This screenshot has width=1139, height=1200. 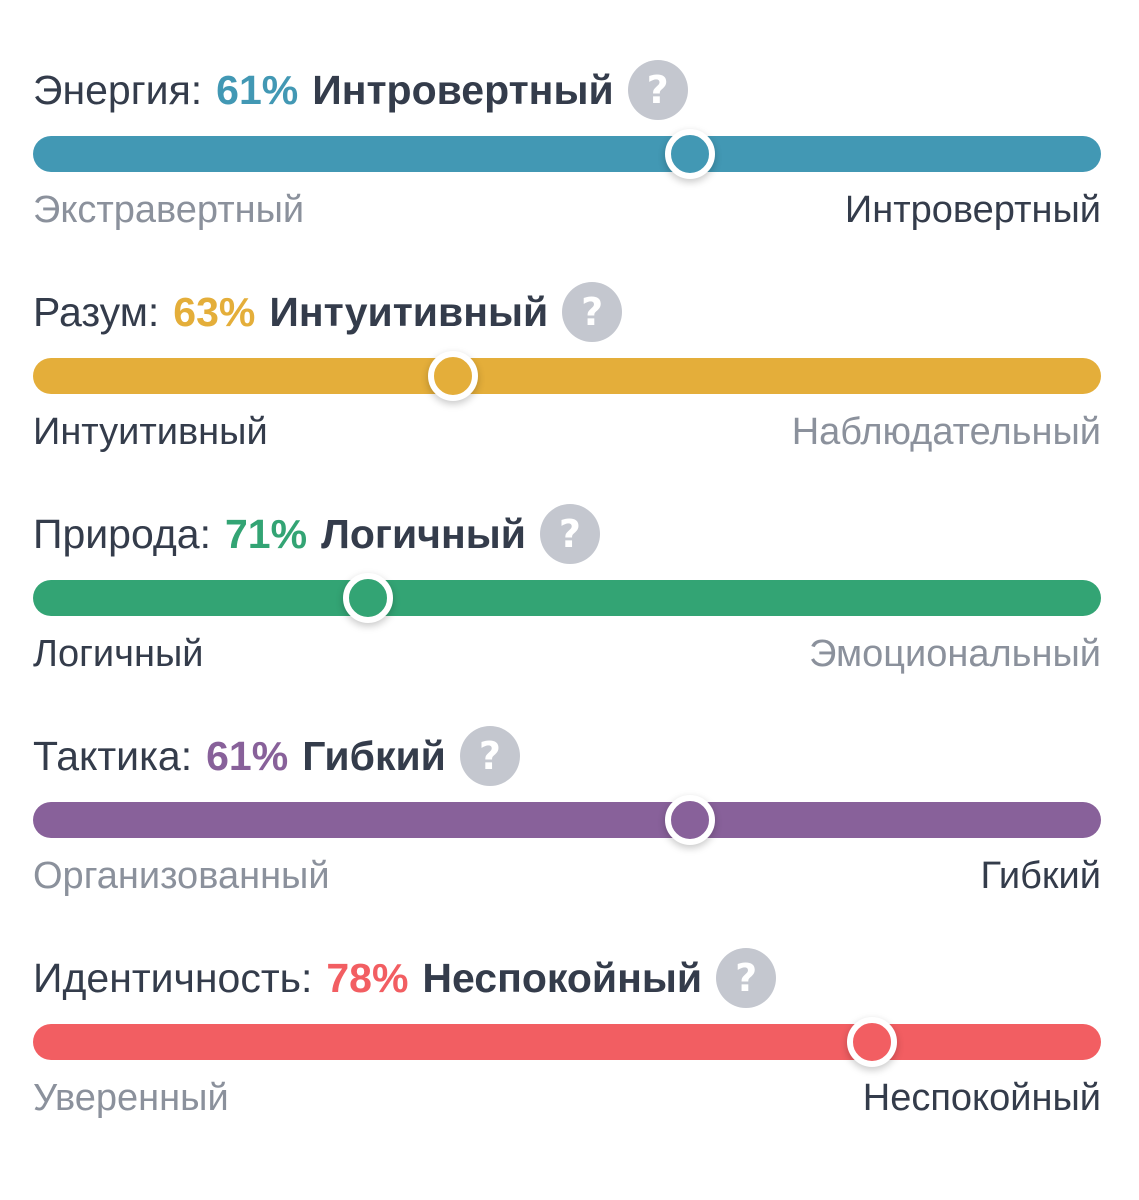 I want to click on trait-header: Идентичность: 78% Неспокойный ?, so click(x=567, y=978).